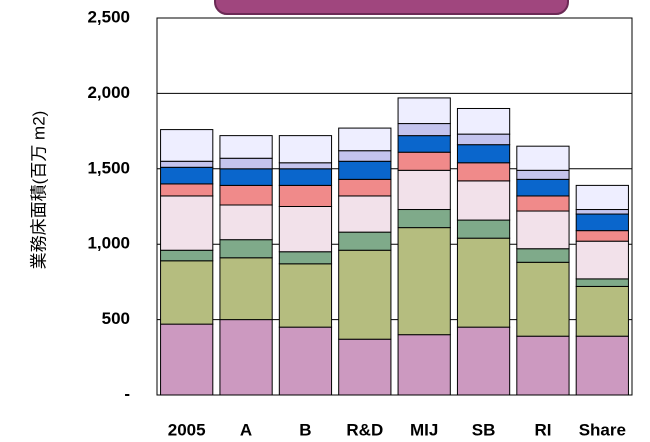 This screenshot has width=650, height=442. I want to click on y-axis-label: 業務床面積(百万 m2), so click(38, 190).